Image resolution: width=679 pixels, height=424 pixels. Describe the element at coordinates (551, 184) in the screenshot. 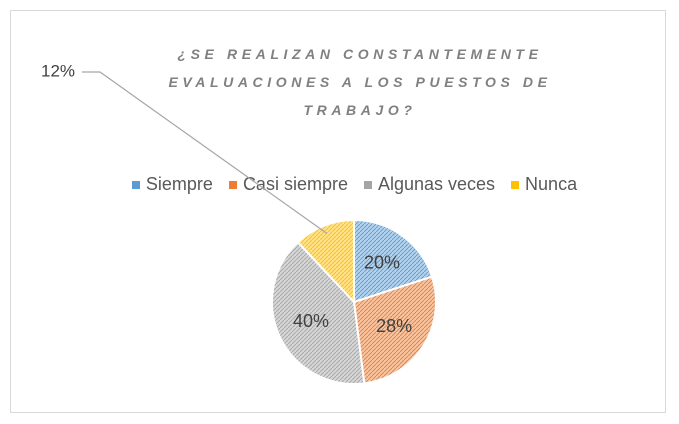

I see `legend-label: Nunca` at that location.